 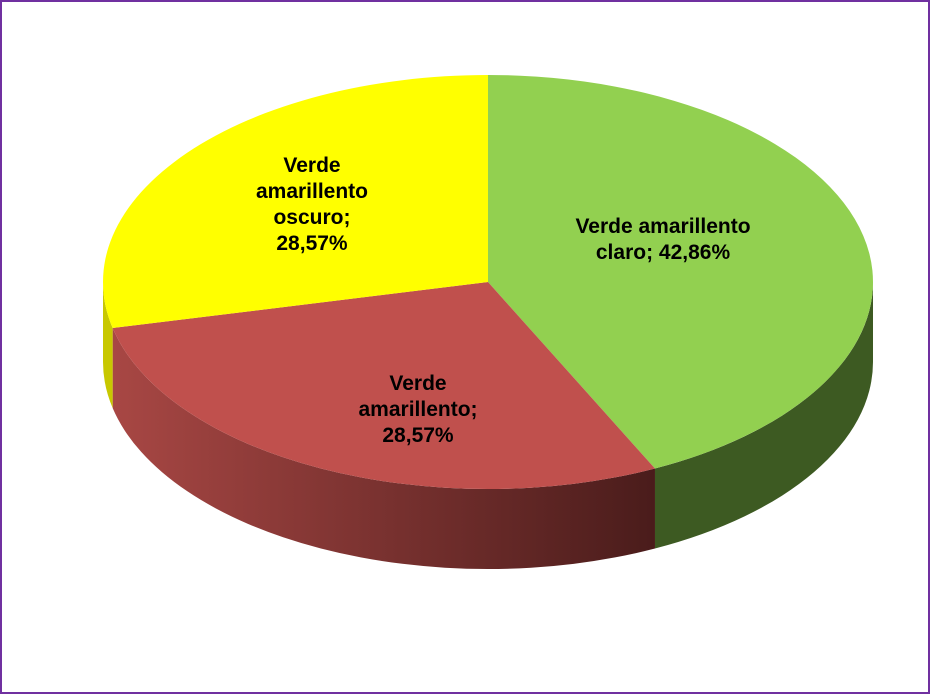 I want to click on data-label: Verde amarillento claro; 42,86%, so click(x=663, y=239).